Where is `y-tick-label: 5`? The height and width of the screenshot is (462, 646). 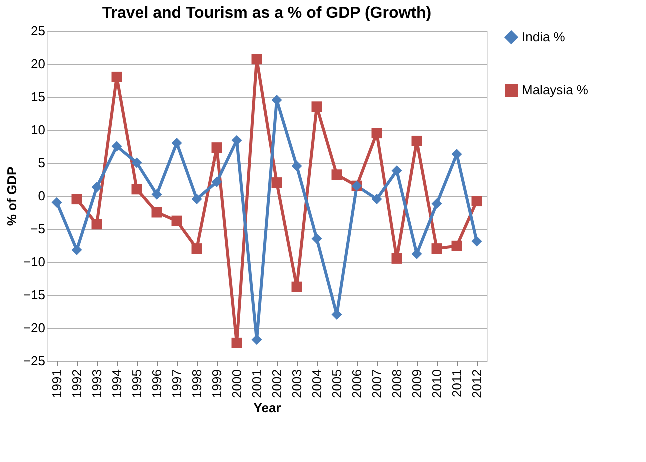
y-tick-label: 5 is located at coordinates (42, 163).